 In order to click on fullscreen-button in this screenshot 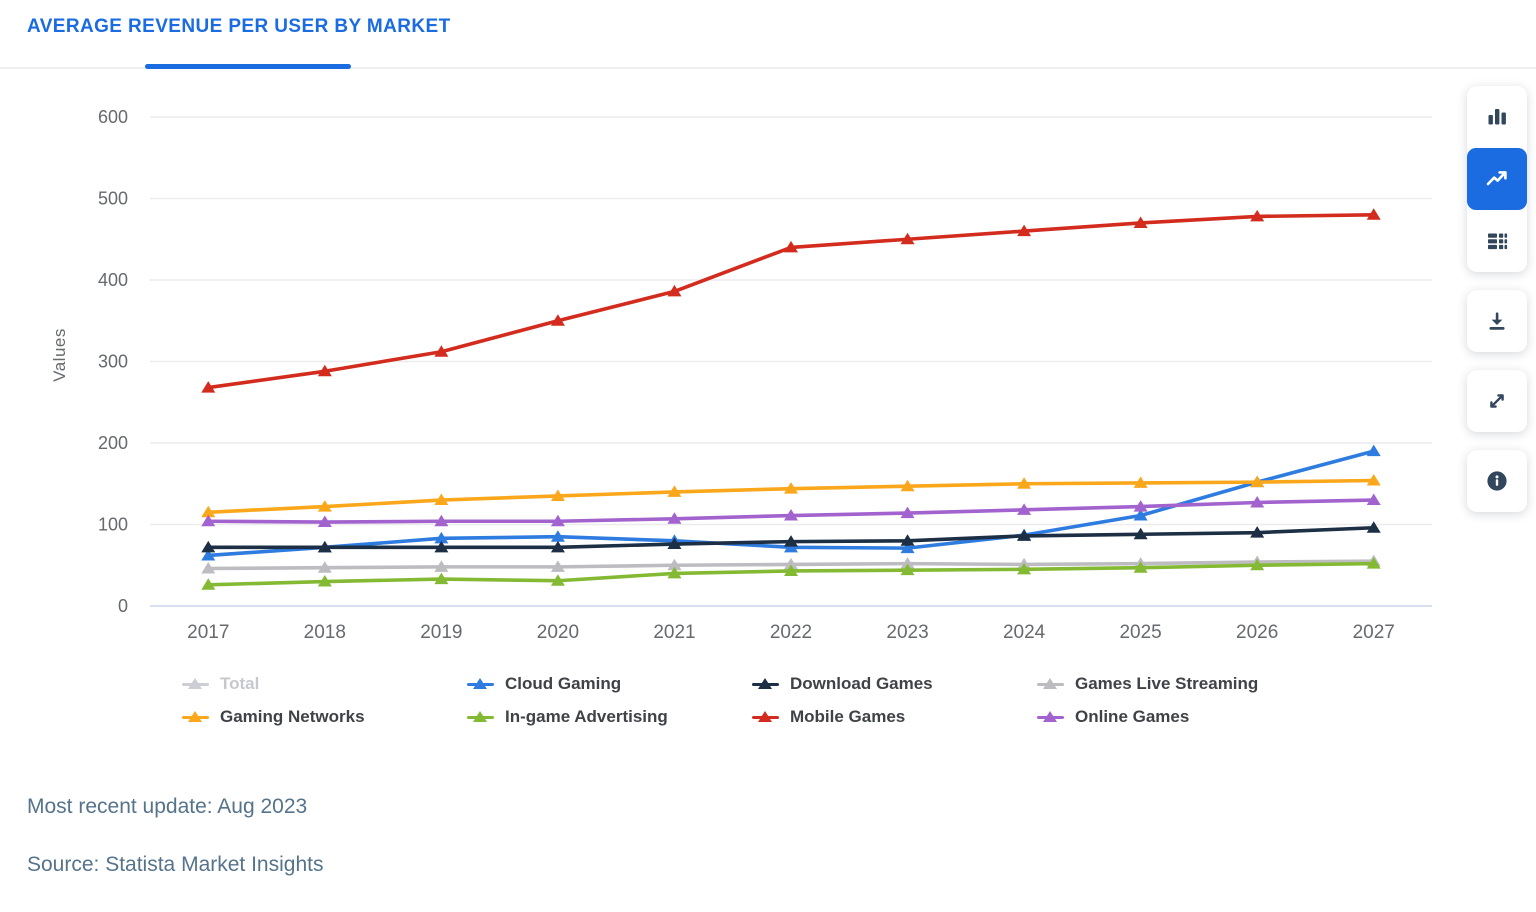, I will do `click(1497, 401)`.